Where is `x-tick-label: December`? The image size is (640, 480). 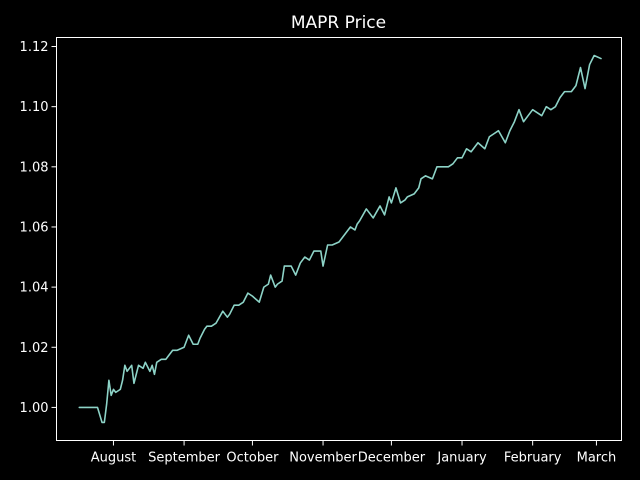 x-tick-label: December is located at coordinates (392, 458).